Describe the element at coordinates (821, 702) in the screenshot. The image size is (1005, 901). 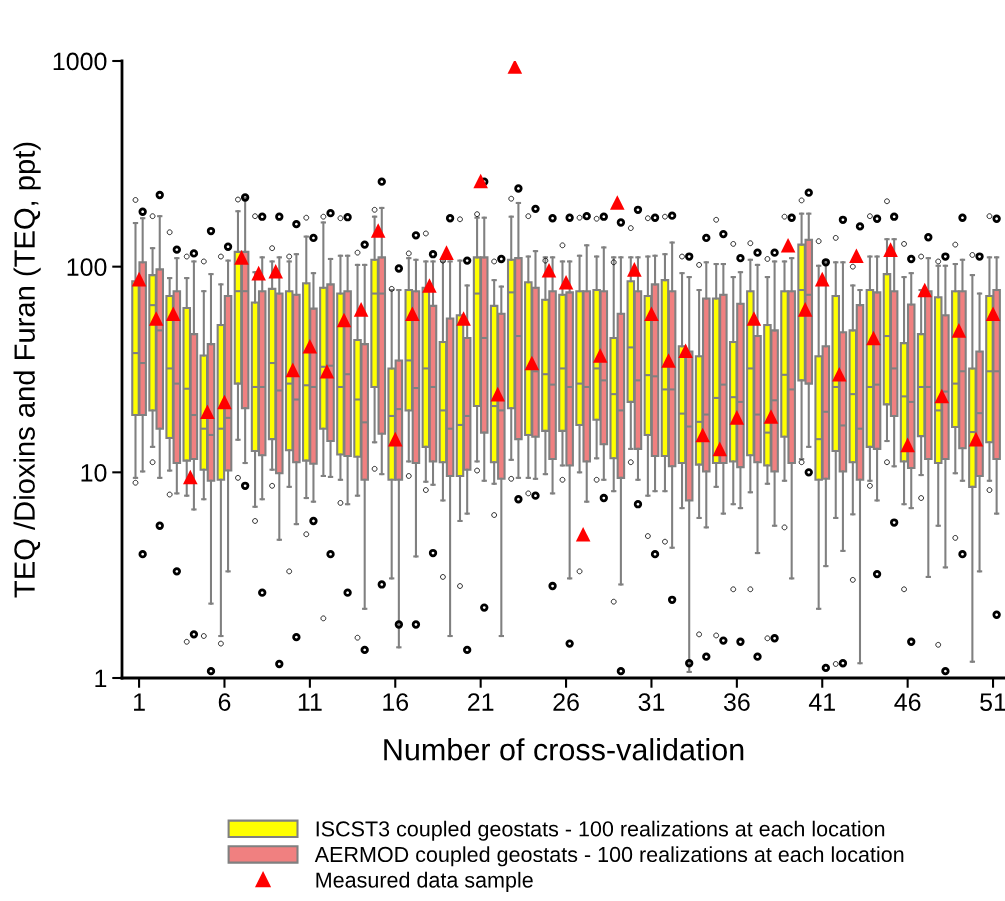
I see `x-tick-label: 41` at that location.